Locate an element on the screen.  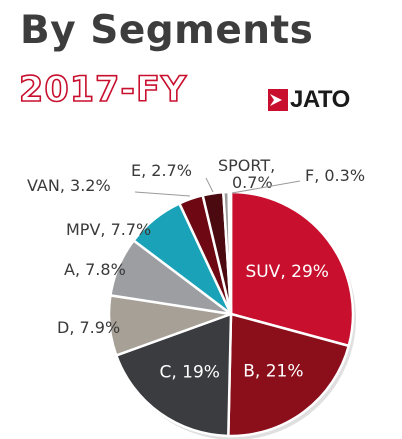
slice-label-suv: SUV, 29% is located at coordinates (286, 272).